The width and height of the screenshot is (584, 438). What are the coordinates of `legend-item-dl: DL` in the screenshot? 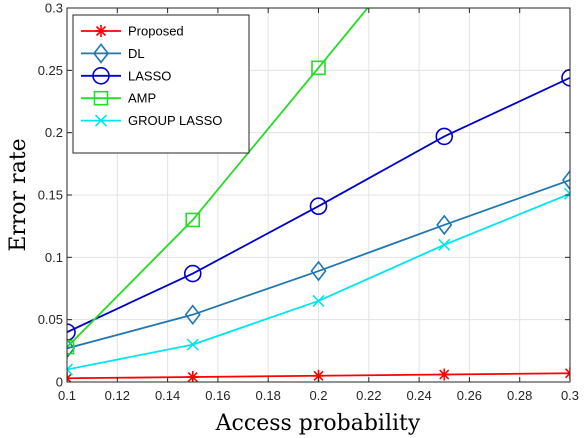 It's located at (113, 53).